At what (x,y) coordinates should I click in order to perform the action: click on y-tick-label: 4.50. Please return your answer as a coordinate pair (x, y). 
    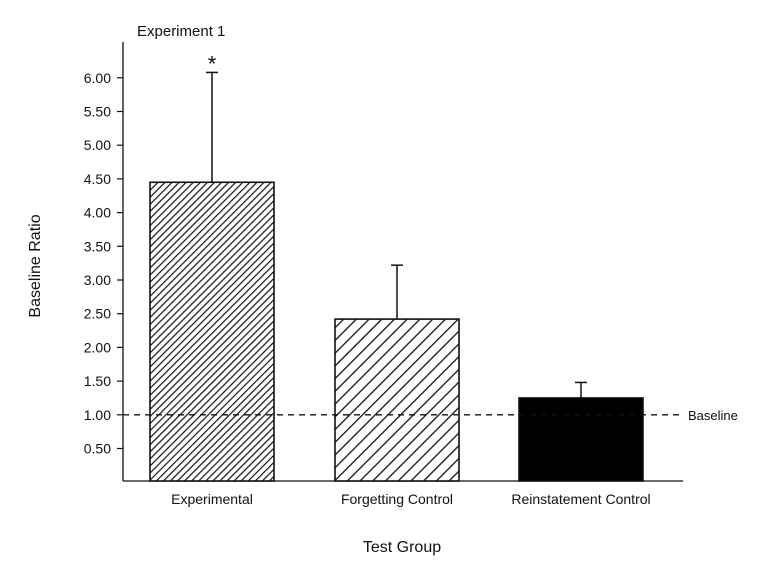
    Looking at the image, I should click on (97, 179).